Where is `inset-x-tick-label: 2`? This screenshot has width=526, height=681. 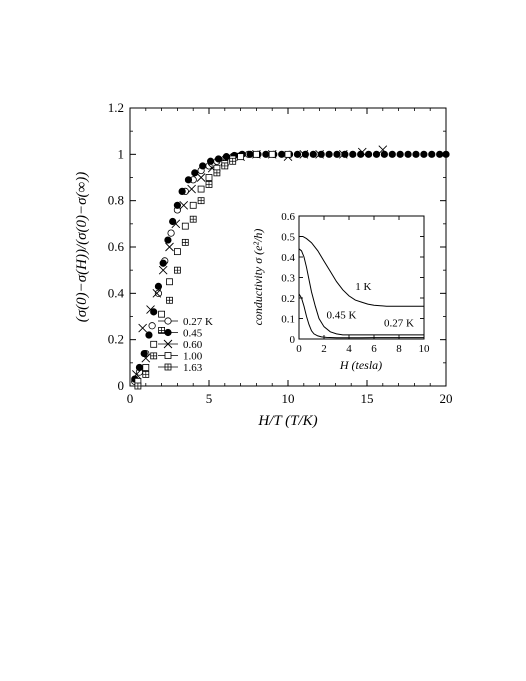 inset-x-tick-label: 2 is located at coordinates (324, 349).